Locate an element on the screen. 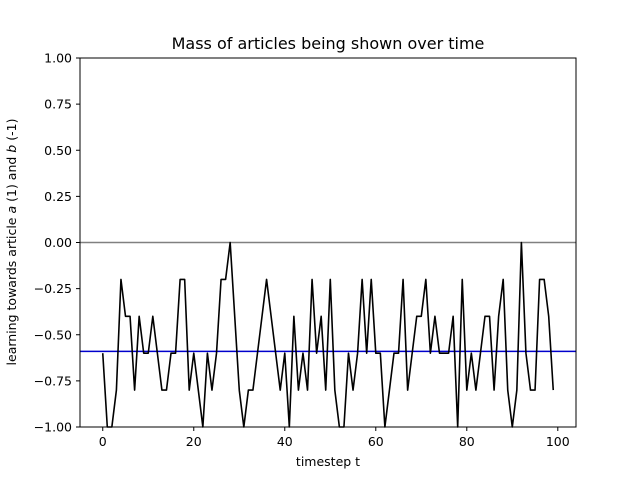  y-axis: −1.00 −0.75 −0.50 −0.25 0.00 0.25 0.50 0.75 1.00 is located at coordinates (57, 243).